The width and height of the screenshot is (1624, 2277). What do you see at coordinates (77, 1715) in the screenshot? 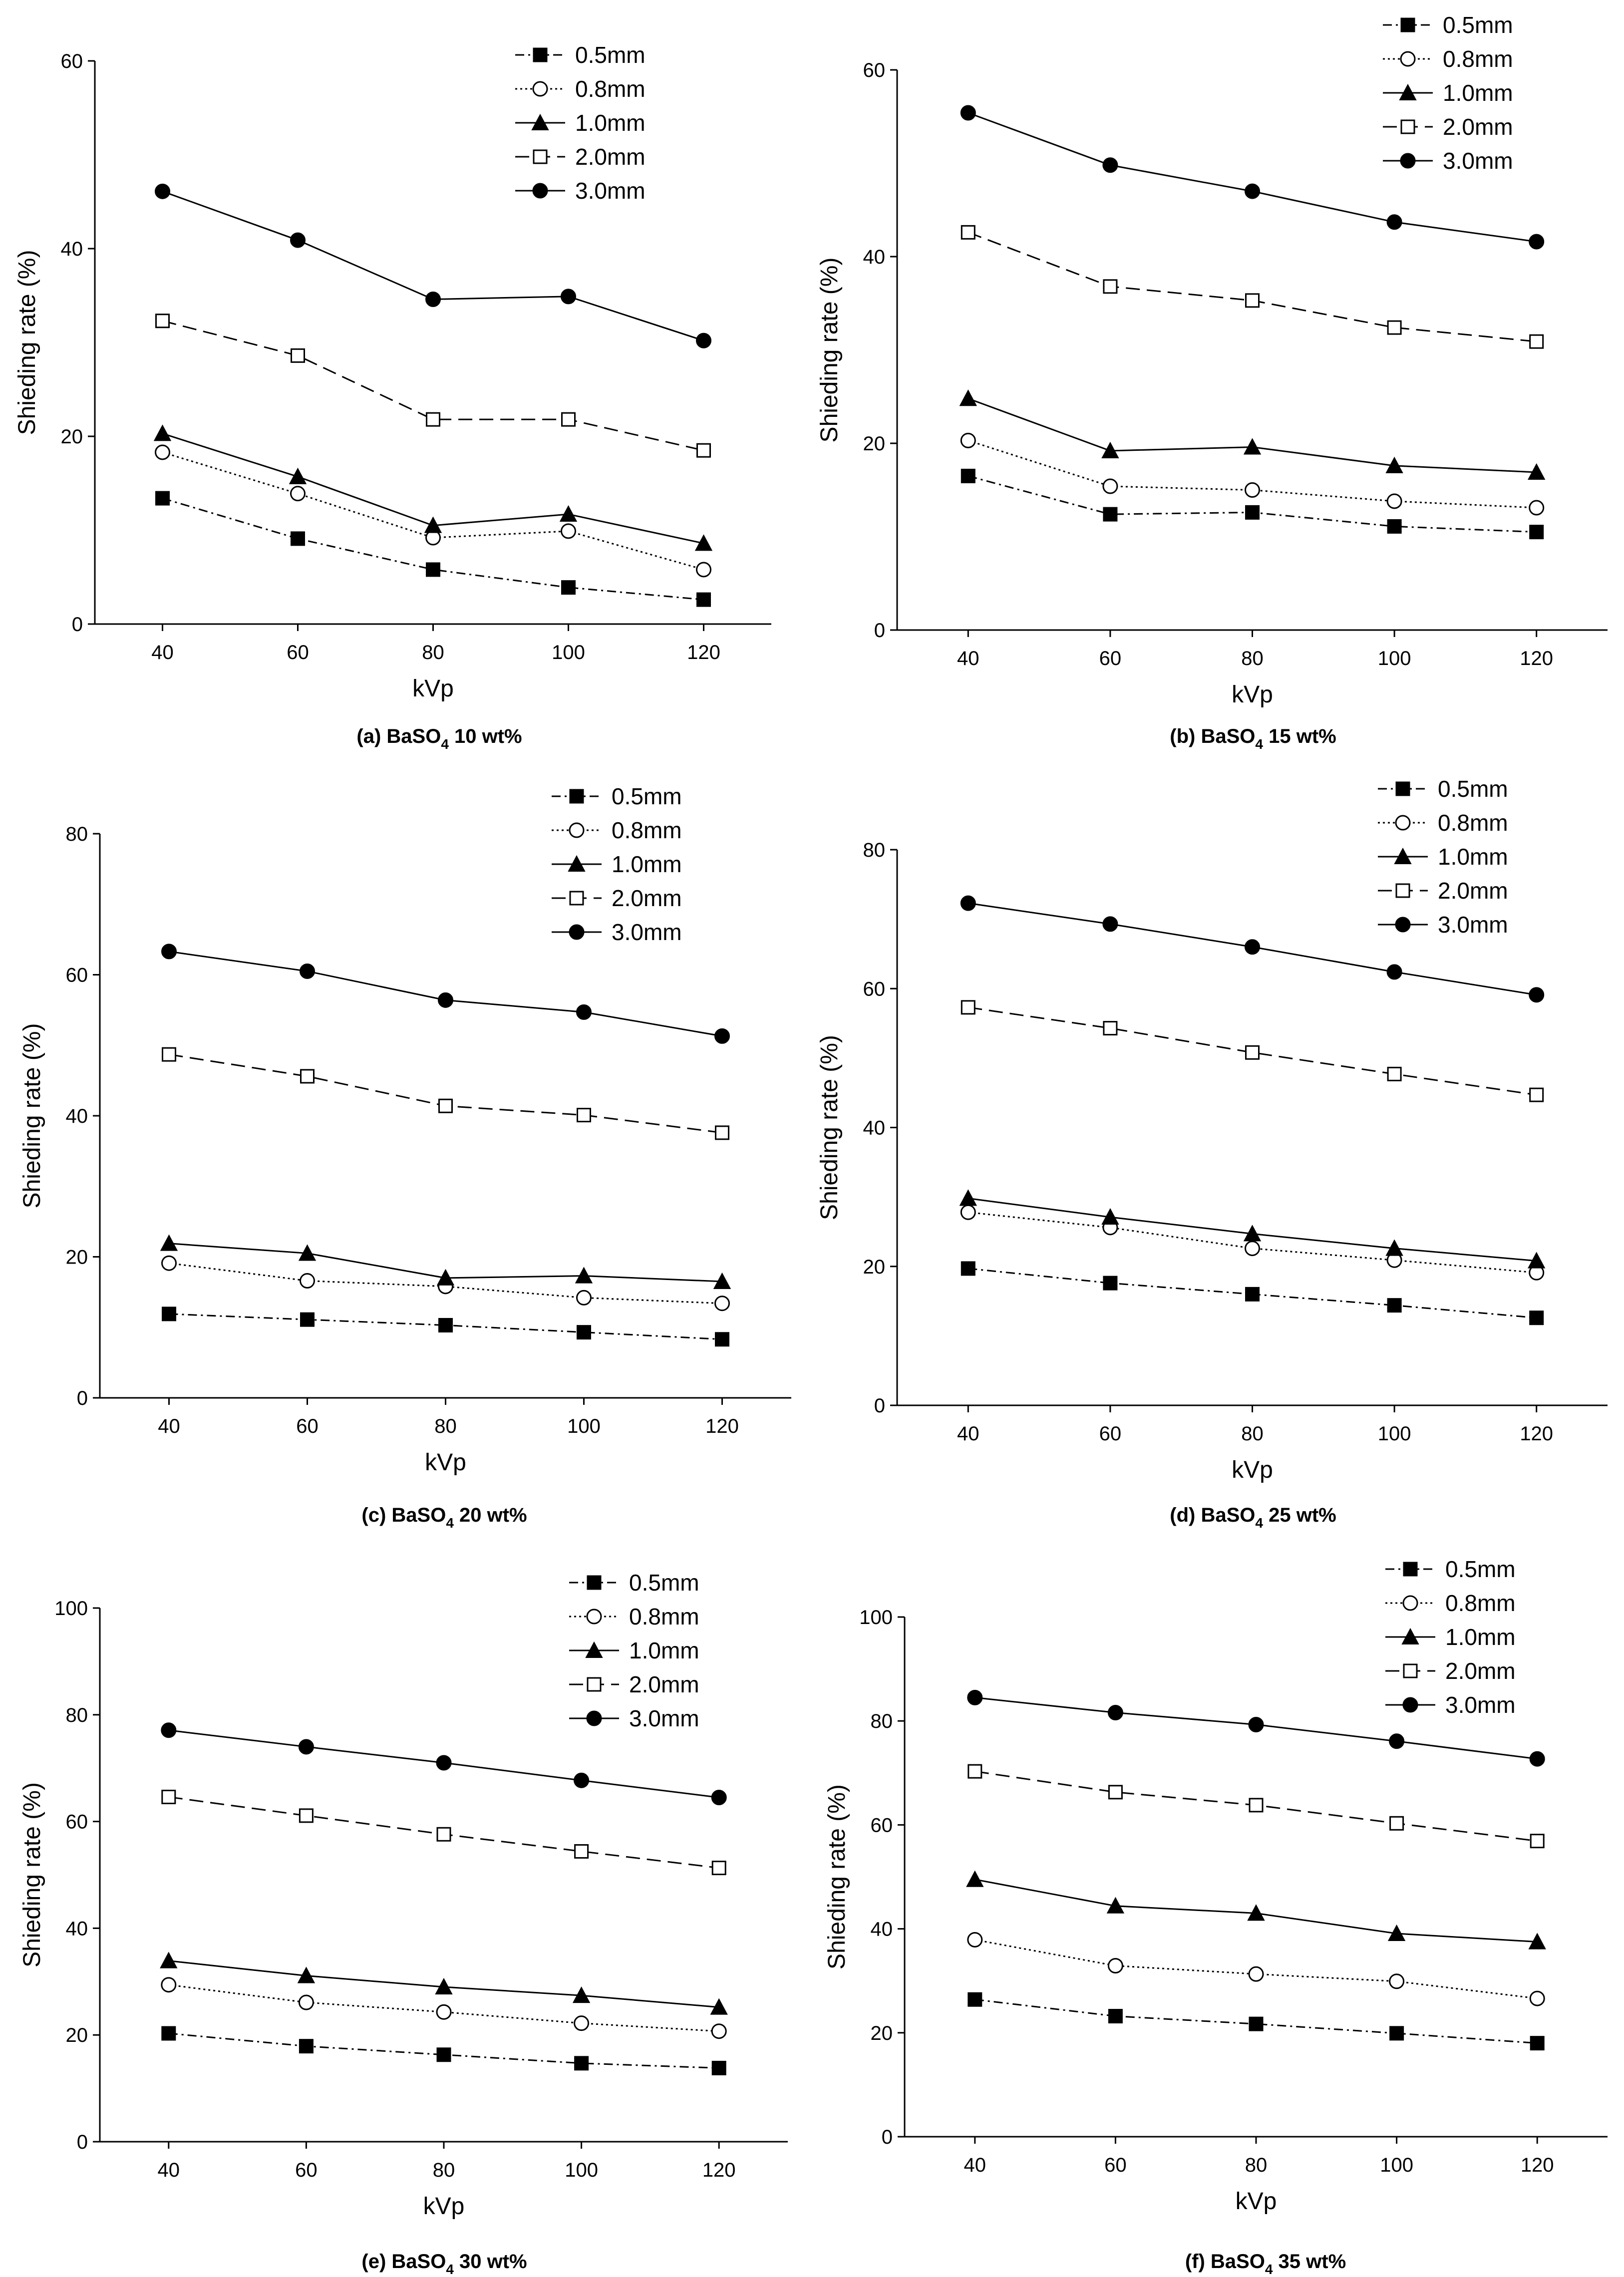
I see `y-tick-label: 80` at bounding box center [77, 1715].